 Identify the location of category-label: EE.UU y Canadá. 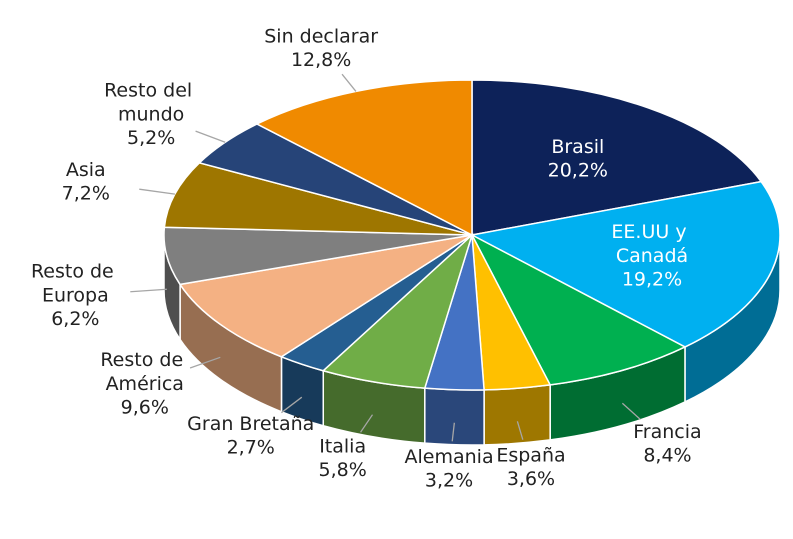
(651, 244).